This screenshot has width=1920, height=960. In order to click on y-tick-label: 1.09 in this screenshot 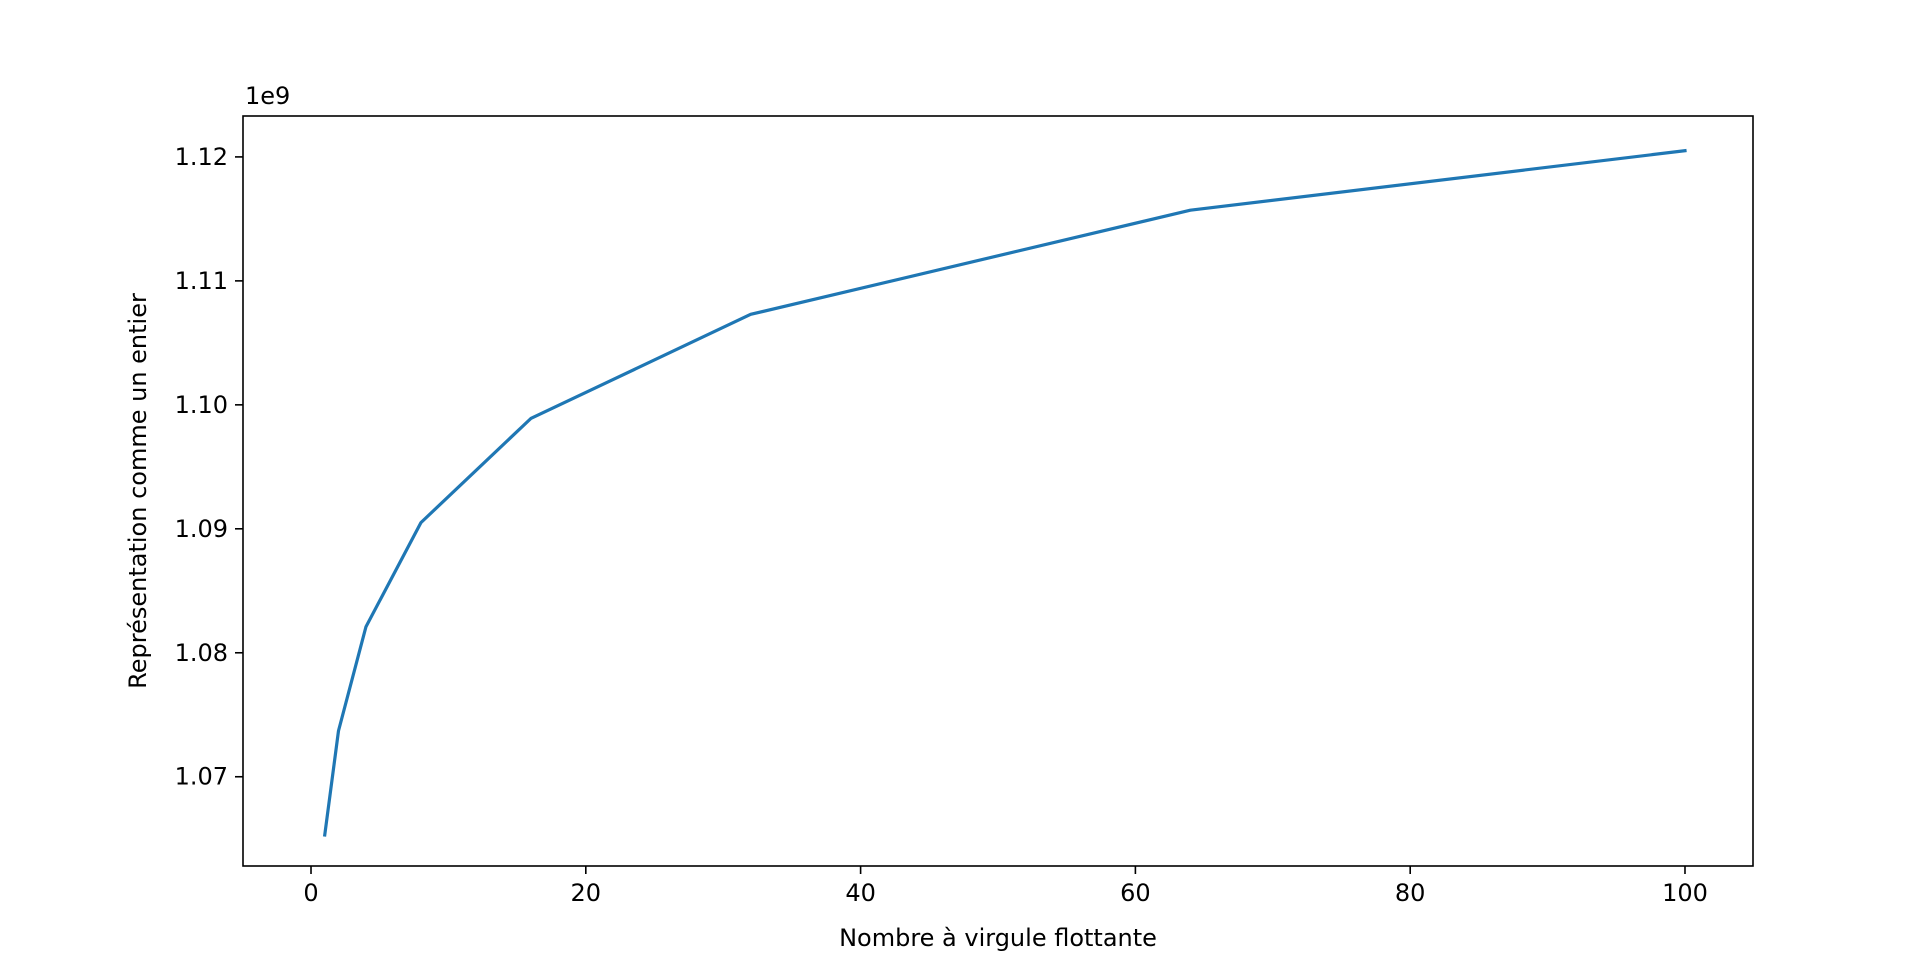, I will do `click(201, 529)`.